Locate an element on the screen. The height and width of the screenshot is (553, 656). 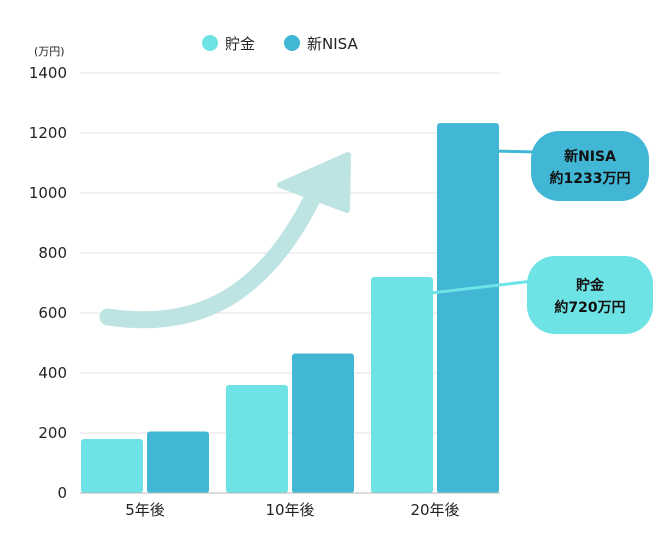
trend-arrow-head is located at coordinates (314, 182).